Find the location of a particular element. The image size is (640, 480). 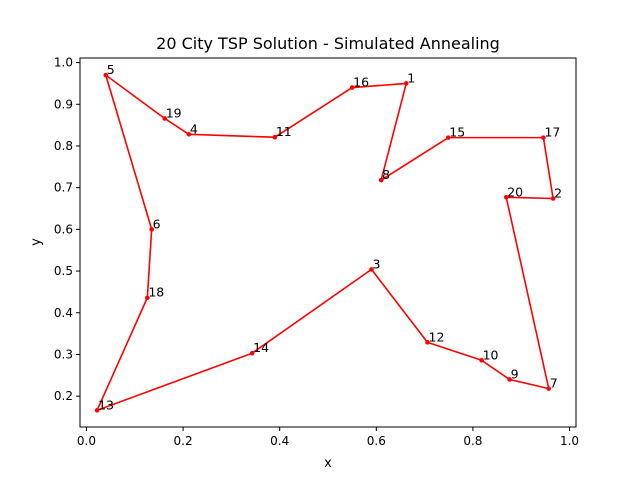

city-label-19: 19 is located at coordinates (174, 112).